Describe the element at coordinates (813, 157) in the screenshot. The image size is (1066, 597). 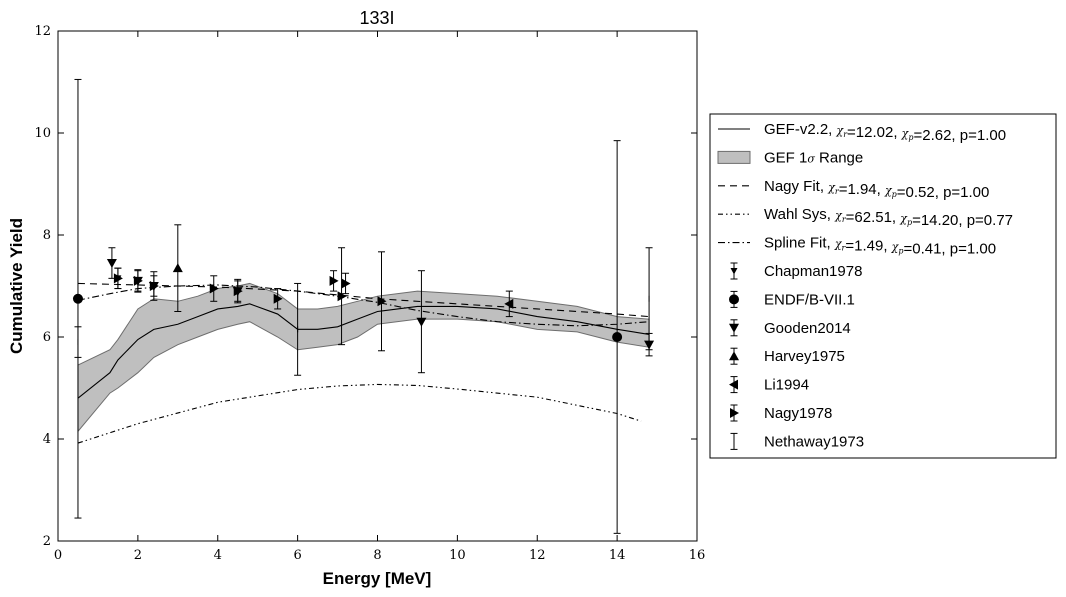
I see `legend-label-gef-1-range: GEF 1σ Range` at that location.